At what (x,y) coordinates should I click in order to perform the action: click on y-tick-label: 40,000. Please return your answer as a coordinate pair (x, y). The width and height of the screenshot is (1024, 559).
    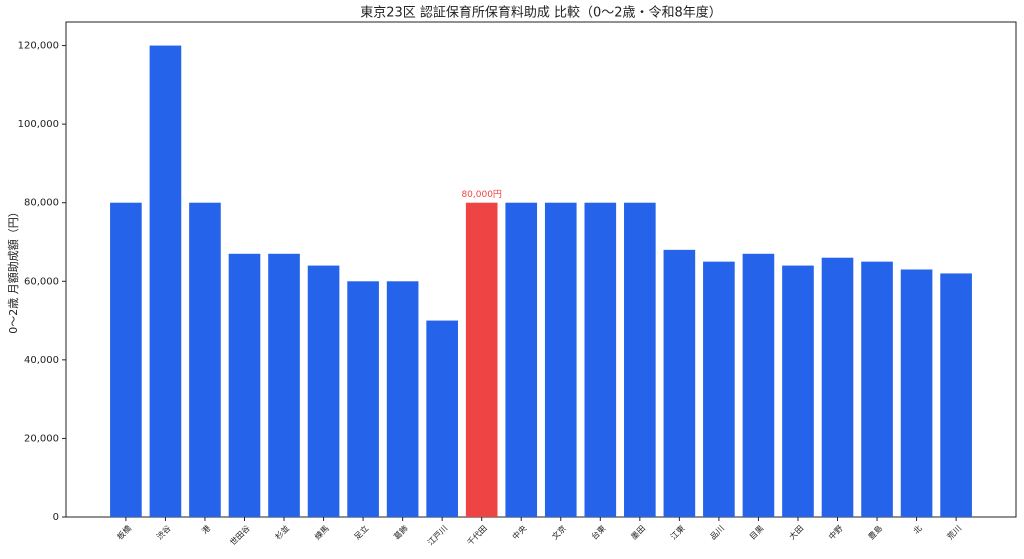
    Looking at the image, I should click on (41, 360).